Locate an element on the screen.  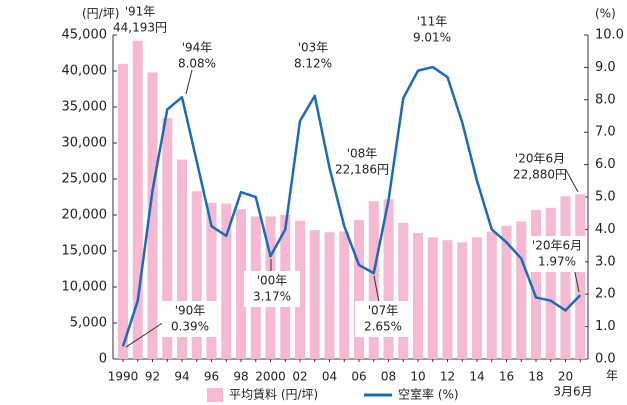
x-unit: 年 is located at coordinates (612, 376).